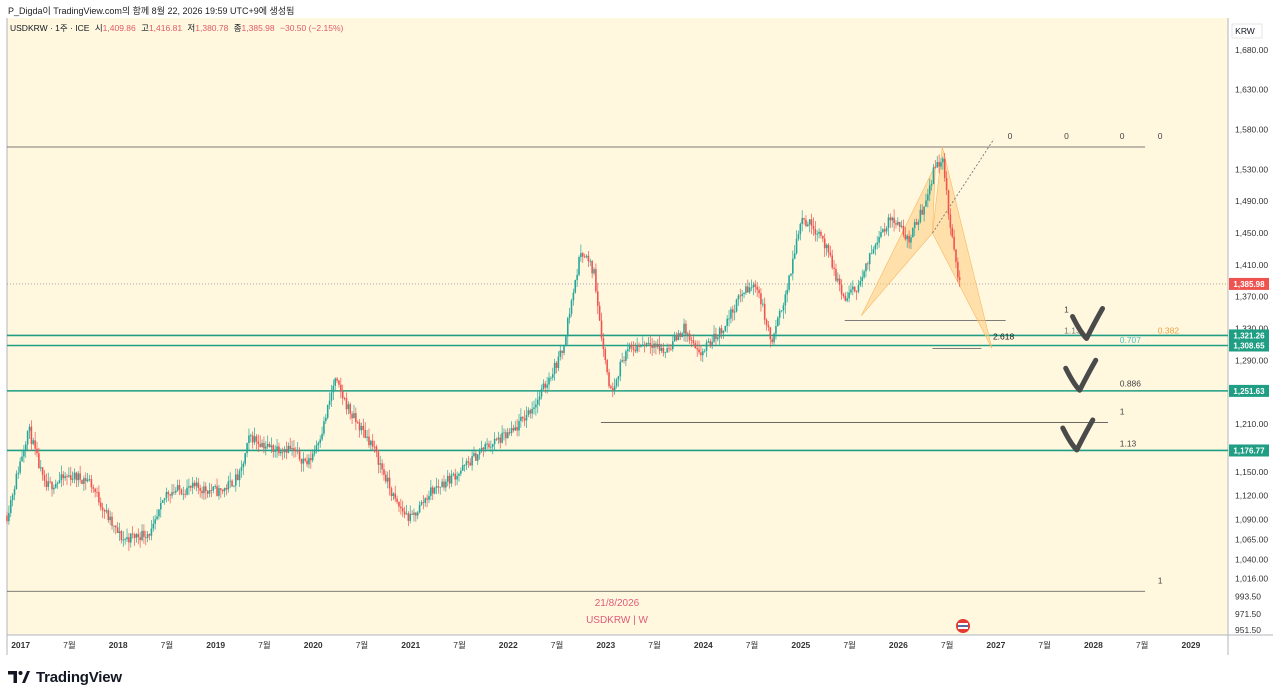  I want to click on legend-low-value: 1,380.78, so click(211, 28).